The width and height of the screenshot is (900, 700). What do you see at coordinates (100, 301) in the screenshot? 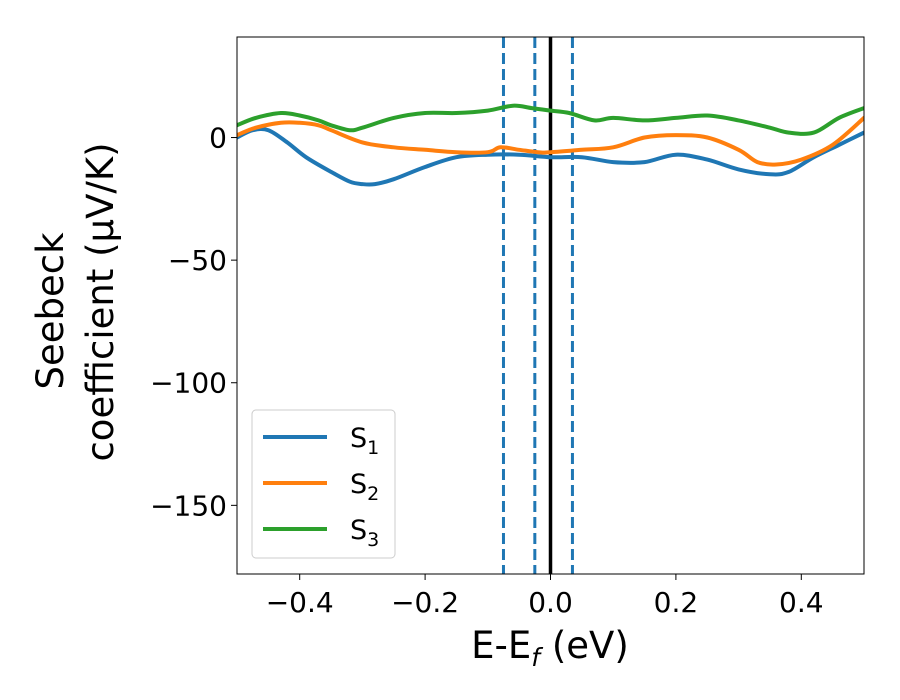
I see `y-axis-label-line2: coefficient (μV/K)` at bounding box center [100, 301].